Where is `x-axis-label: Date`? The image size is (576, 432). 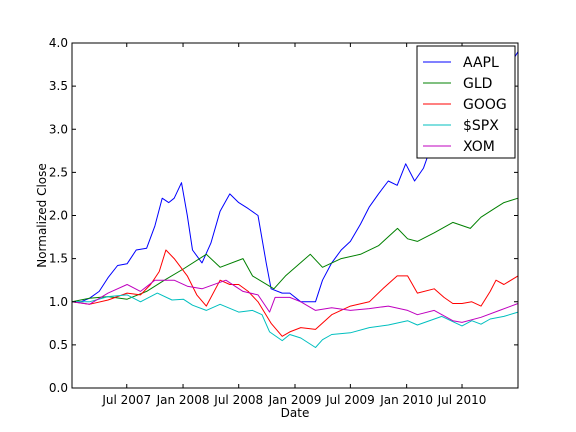 x-axis-label: Date is located at coordinates (295, 413).